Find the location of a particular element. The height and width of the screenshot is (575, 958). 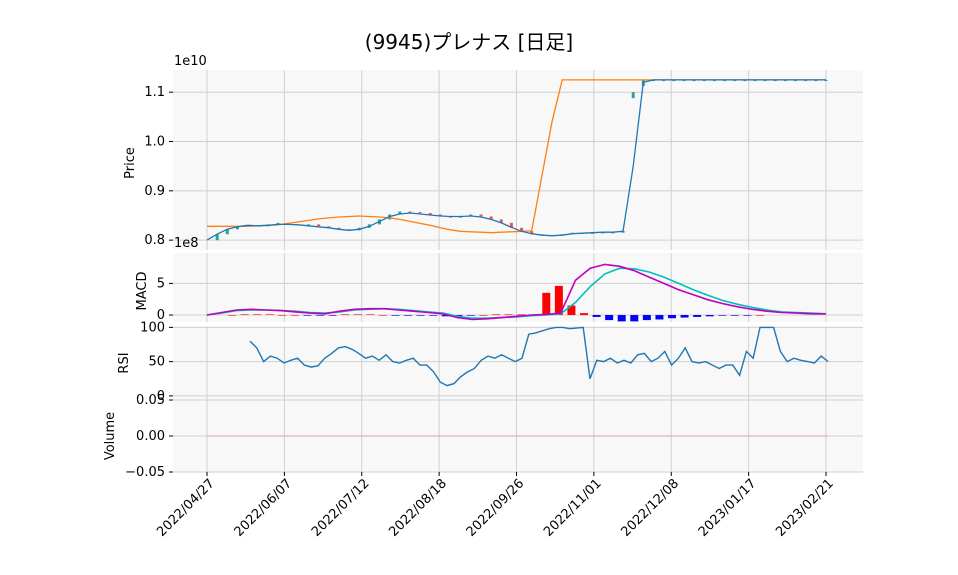

volume-tick-label: 0.00 is located at coordinates (150, 436).